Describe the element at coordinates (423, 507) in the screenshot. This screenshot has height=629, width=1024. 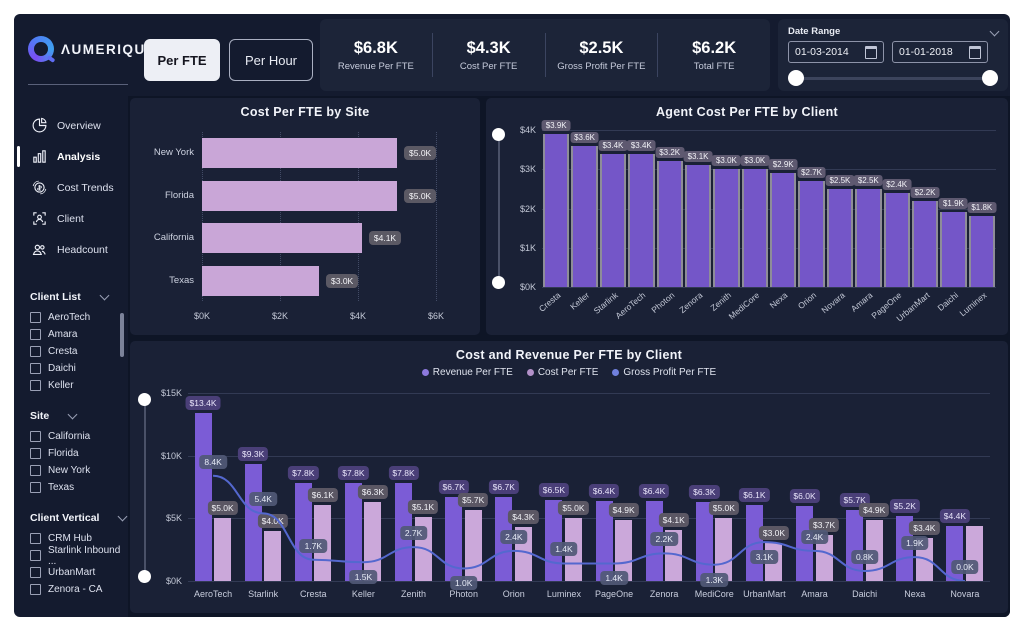
I see `cost-label: $5.1K` at that location.